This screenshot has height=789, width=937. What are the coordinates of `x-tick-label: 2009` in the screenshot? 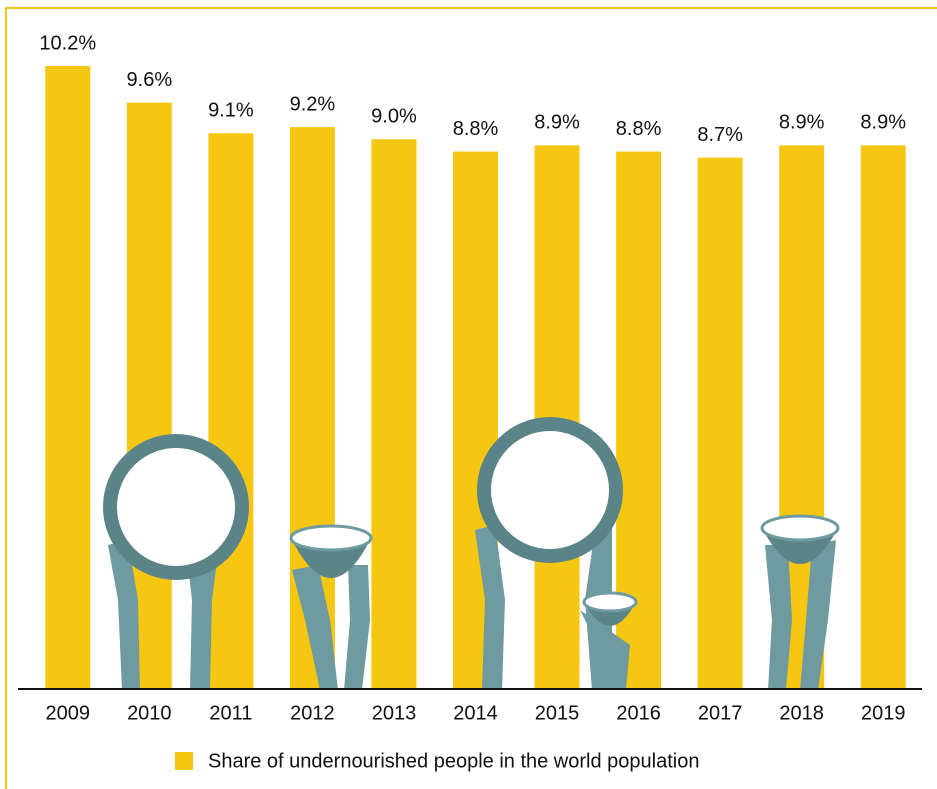 It's located at (68, 713).